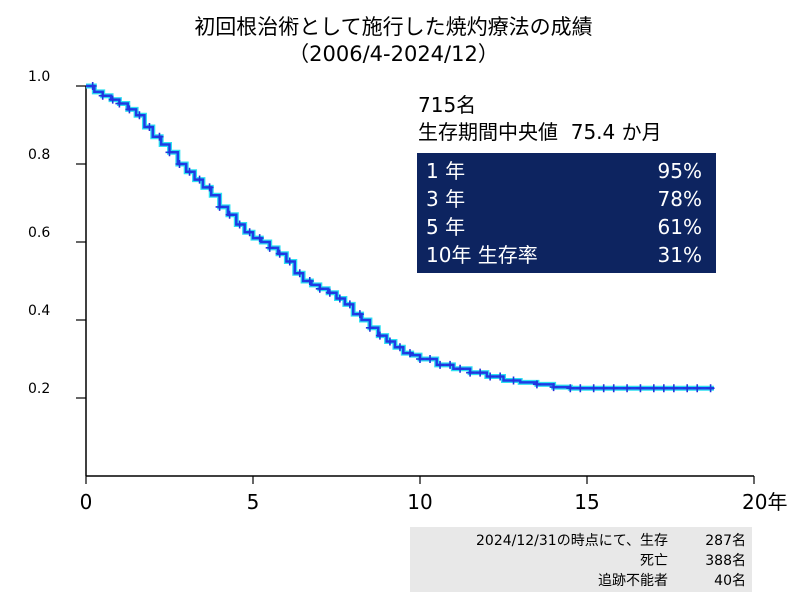 Image resolution: width=787 pixels, height=595 pixels. What do you see at coordinates (253, 502) in the screenshot?
I see `x-tick-label: 5` at bounding box center [253, 502].